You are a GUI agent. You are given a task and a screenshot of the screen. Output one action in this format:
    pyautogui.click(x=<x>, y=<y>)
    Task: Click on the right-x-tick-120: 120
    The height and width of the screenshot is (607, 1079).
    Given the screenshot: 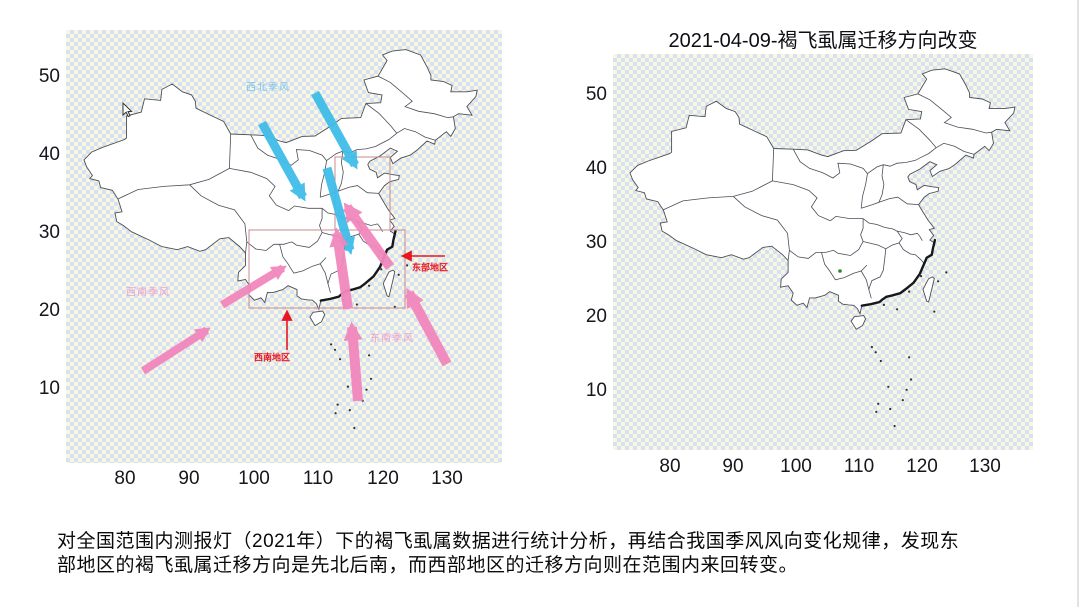 What is the action you would take?
    pyautogui.click(x=922, y=466)
    